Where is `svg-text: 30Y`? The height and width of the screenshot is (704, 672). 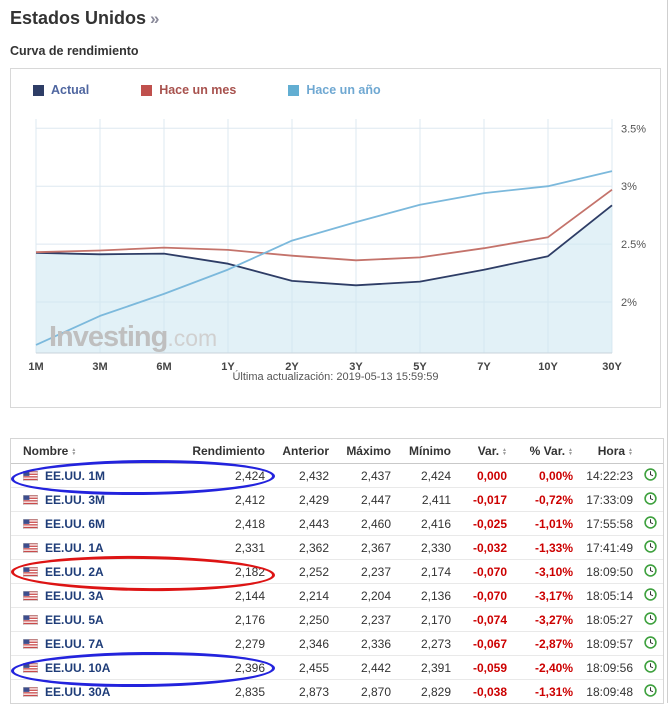 svg-text: 30Y is located at coordinates (612, 367).